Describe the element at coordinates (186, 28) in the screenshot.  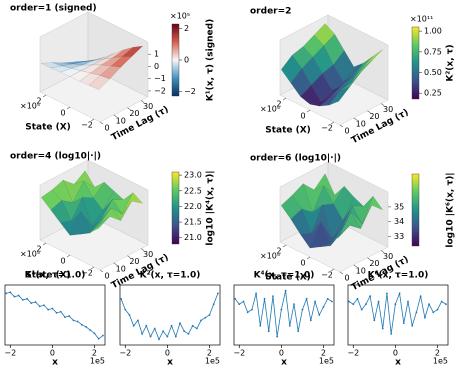
I see `colorbar-tick-label: 2` at that location.